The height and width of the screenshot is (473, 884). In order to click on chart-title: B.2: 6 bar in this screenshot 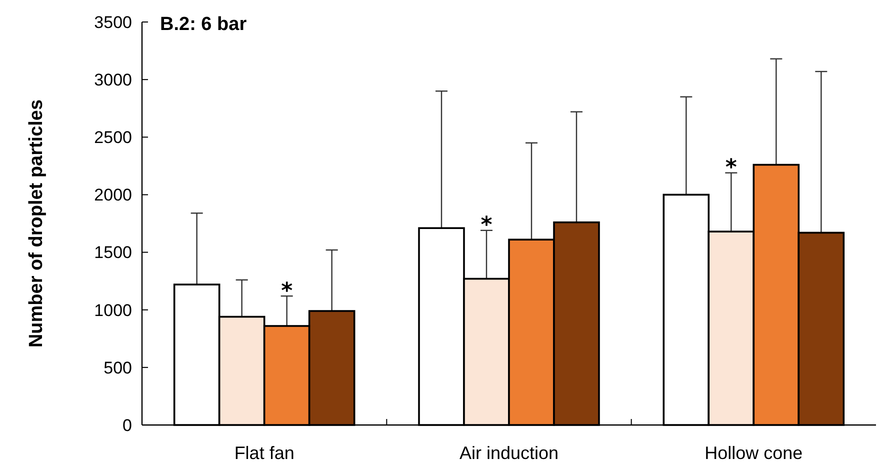, I will do `click(204, 24)`.